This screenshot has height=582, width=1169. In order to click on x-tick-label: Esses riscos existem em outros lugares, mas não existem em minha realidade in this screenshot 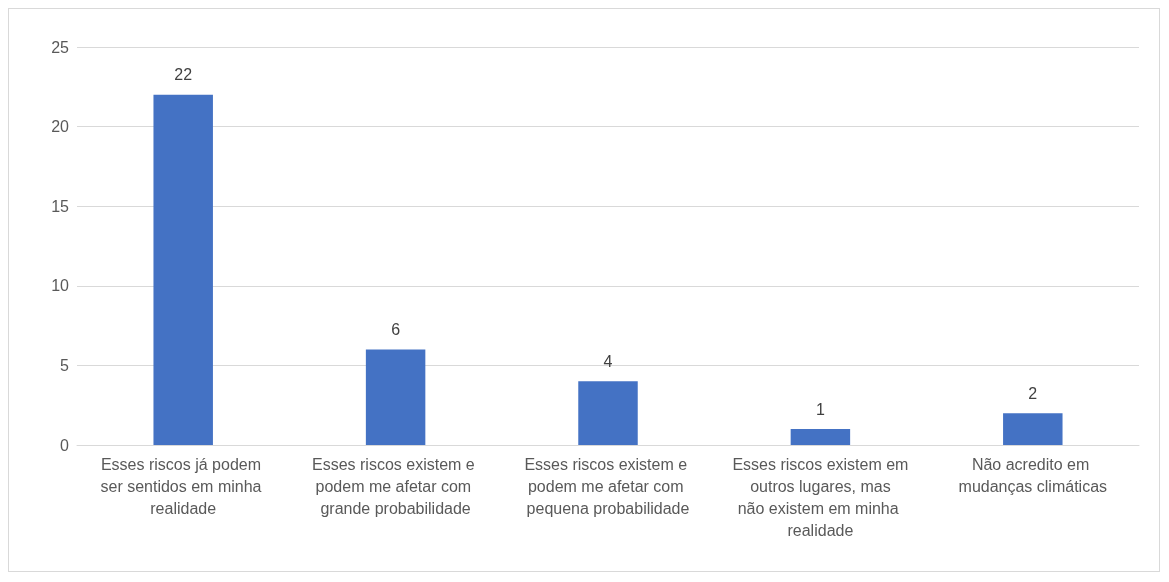, I will do `click(820, 497)`.